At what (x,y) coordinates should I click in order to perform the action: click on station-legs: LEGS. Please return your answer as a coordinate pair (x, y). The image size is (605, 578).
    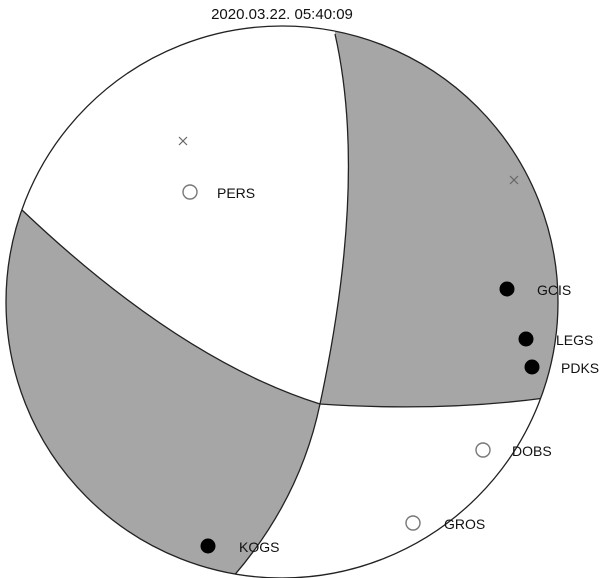
    Looking at the image, I should click on (555, 339).